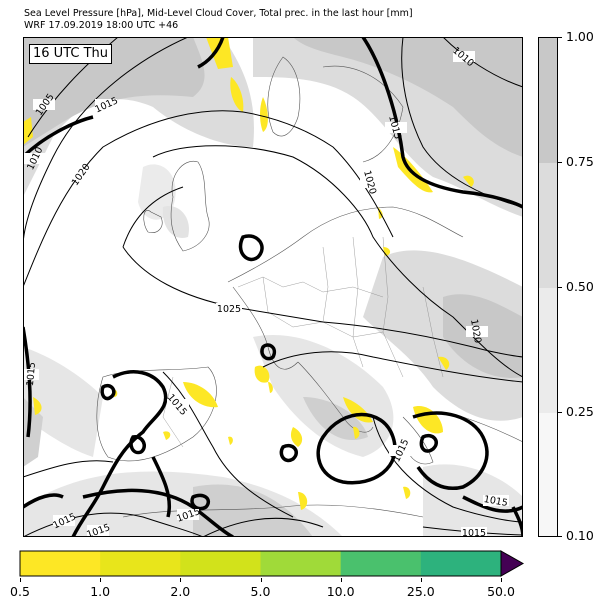  I want to click on time-label: 16 UTC Thu, so click(70, 54).